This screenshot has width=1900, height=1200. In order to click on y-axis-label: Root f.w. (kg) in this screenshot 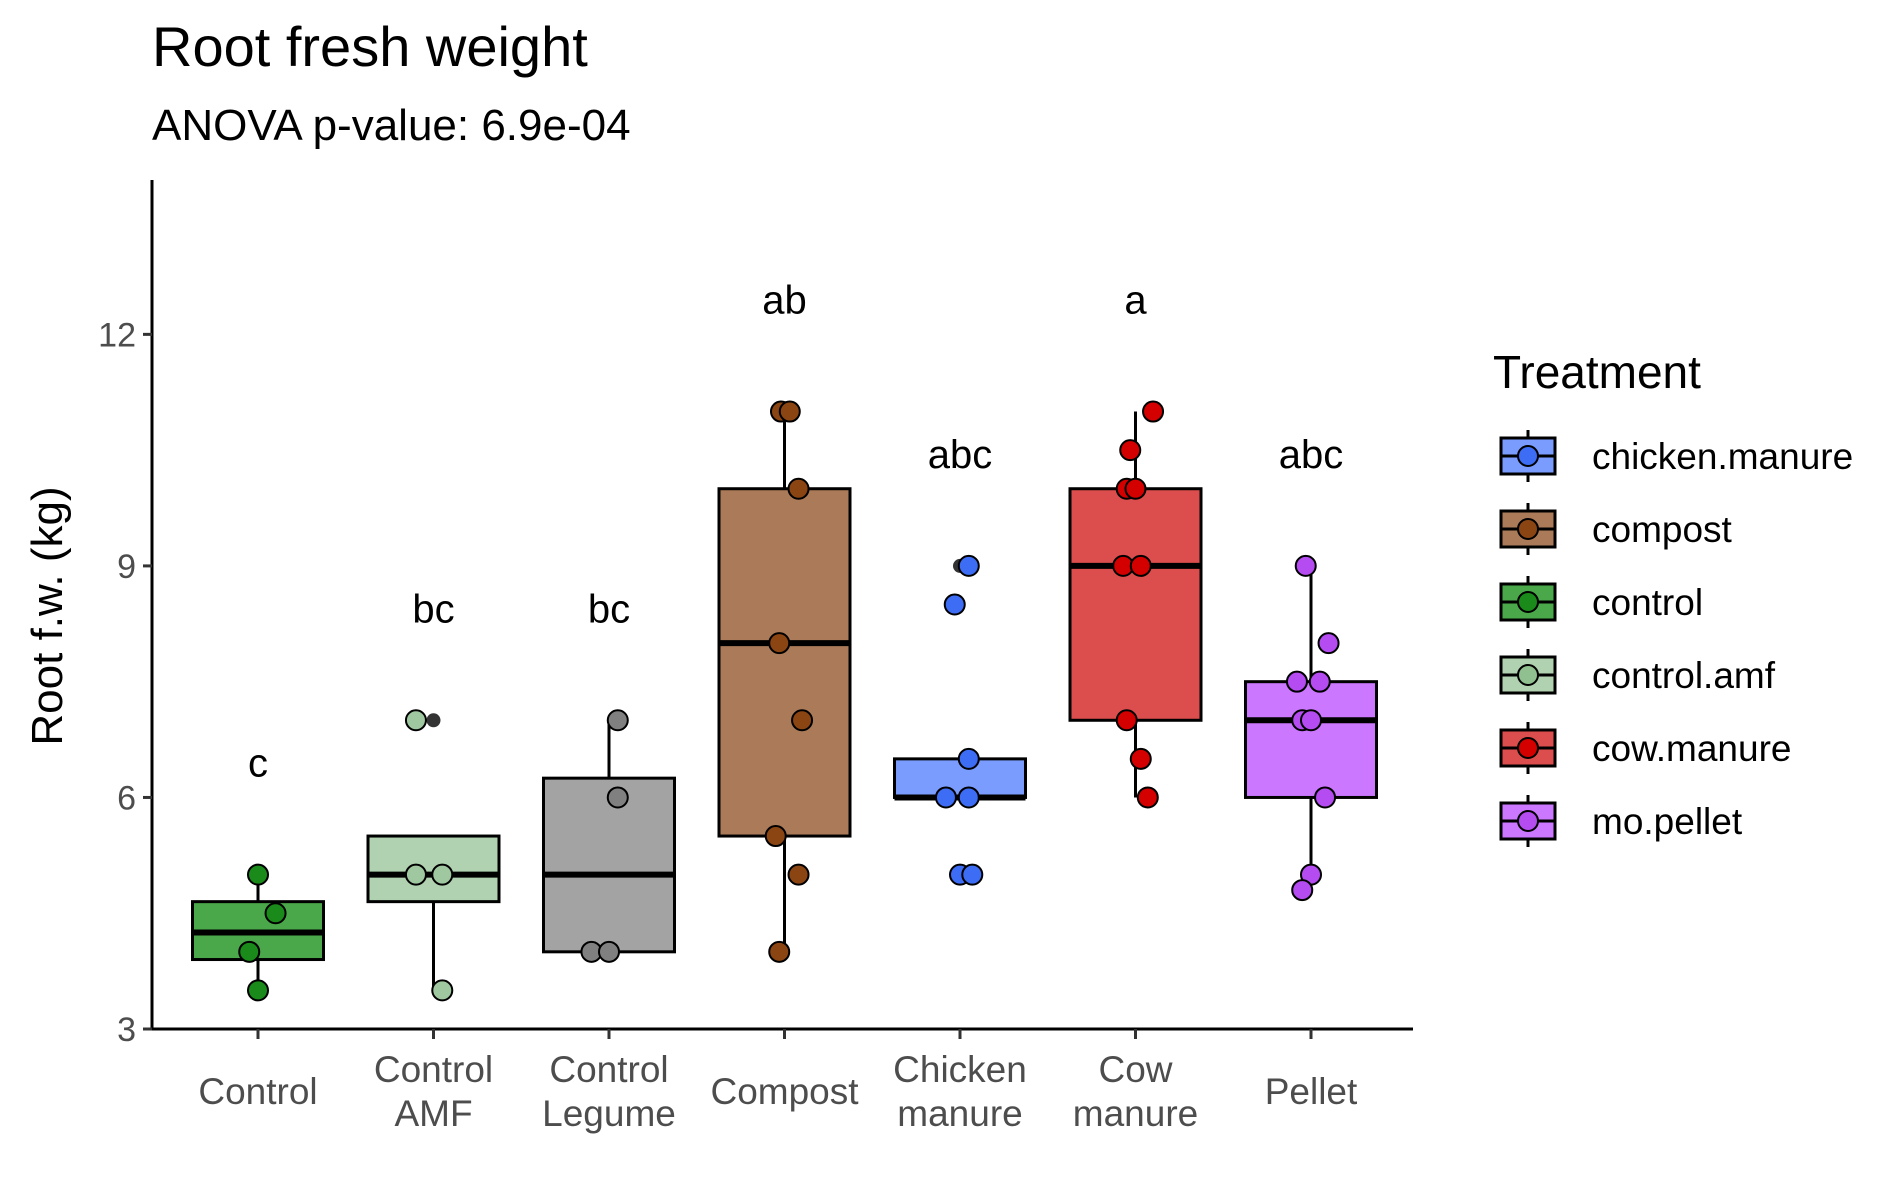, I will do `click(47, 615)`.